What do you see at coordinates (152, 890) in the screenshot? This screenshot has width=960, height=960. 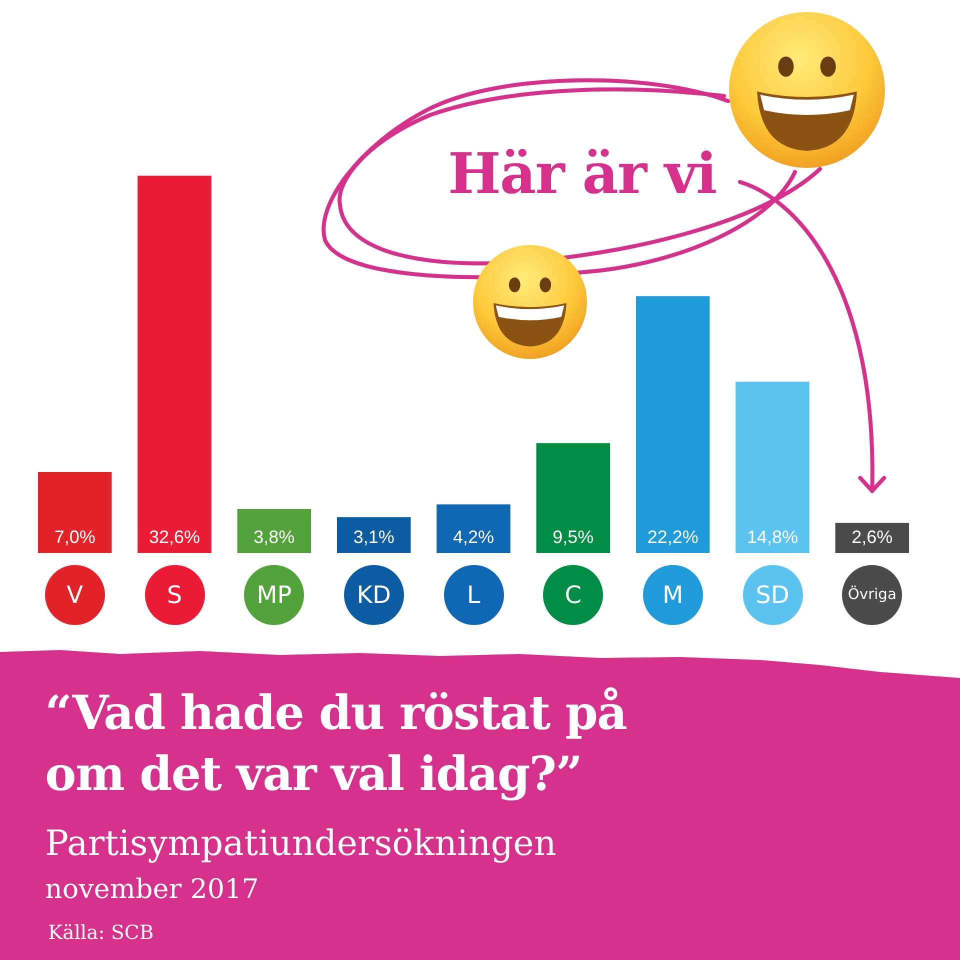 I see `text: november 2017` at bounding box center [152, 890].